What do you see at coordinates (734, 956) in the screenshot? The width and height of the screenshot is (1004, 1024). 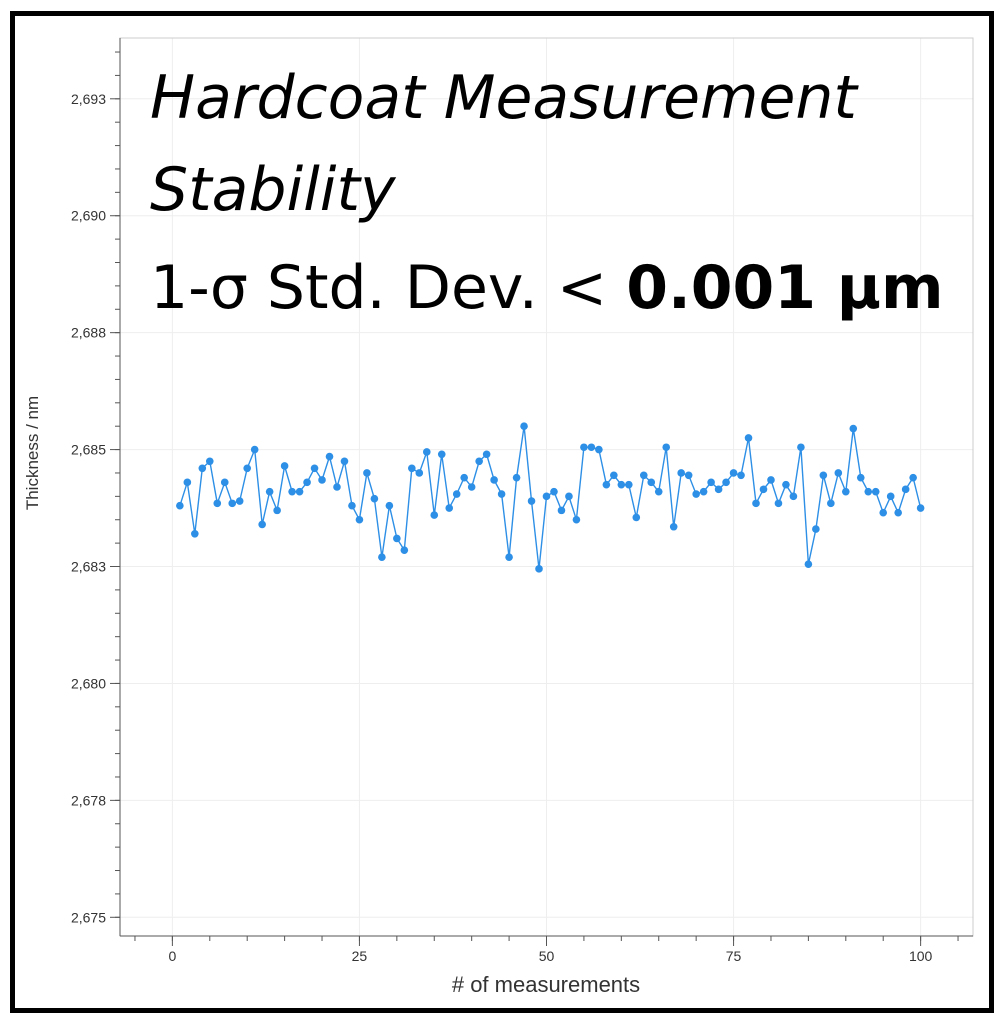 I see `x-tick-label: 75` at bounding box center [734, 956].